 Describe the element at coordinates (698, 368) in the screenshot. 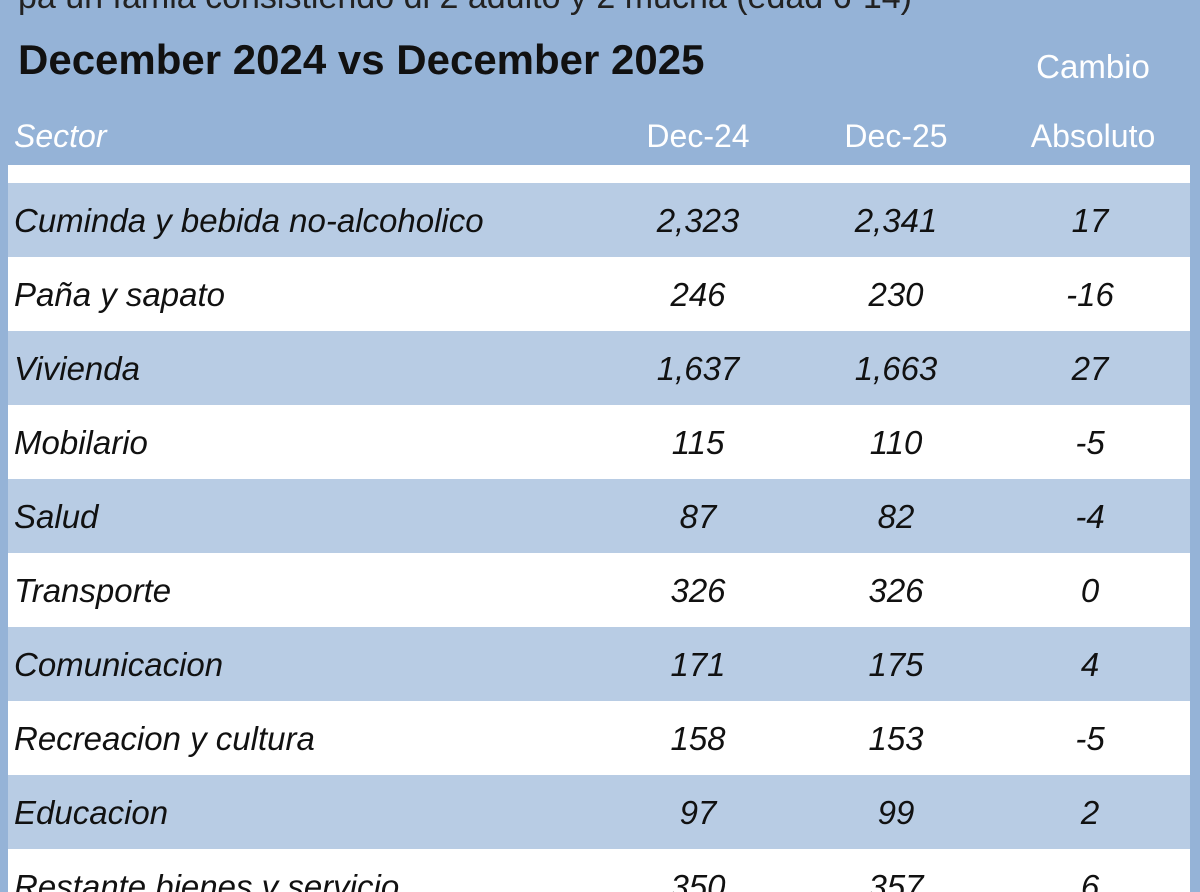

I see `value-cell: 1,637` at that location.